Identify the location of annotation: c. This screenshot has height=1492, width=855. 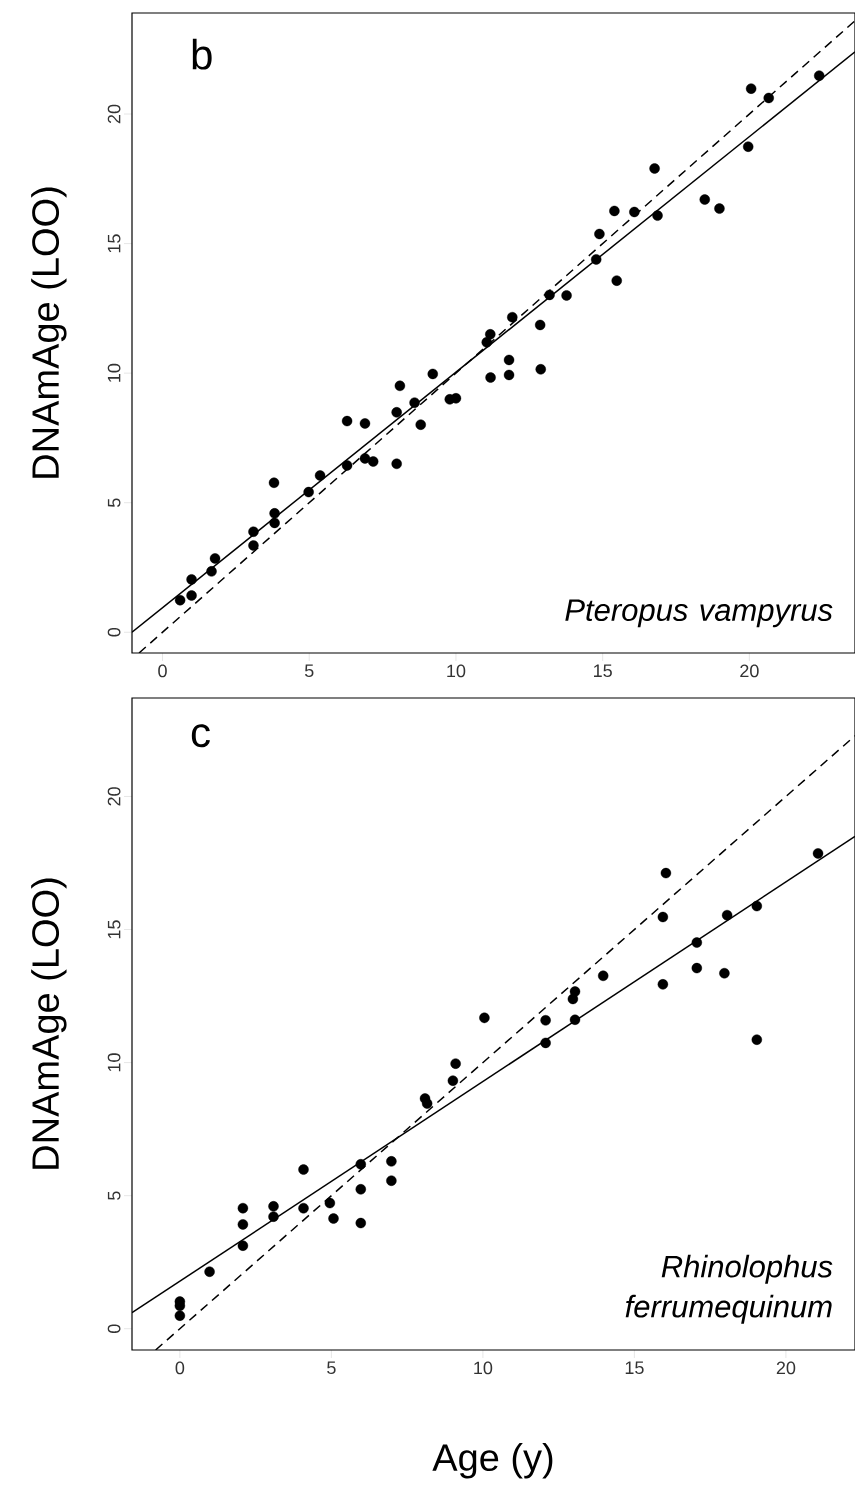
(200, 736).